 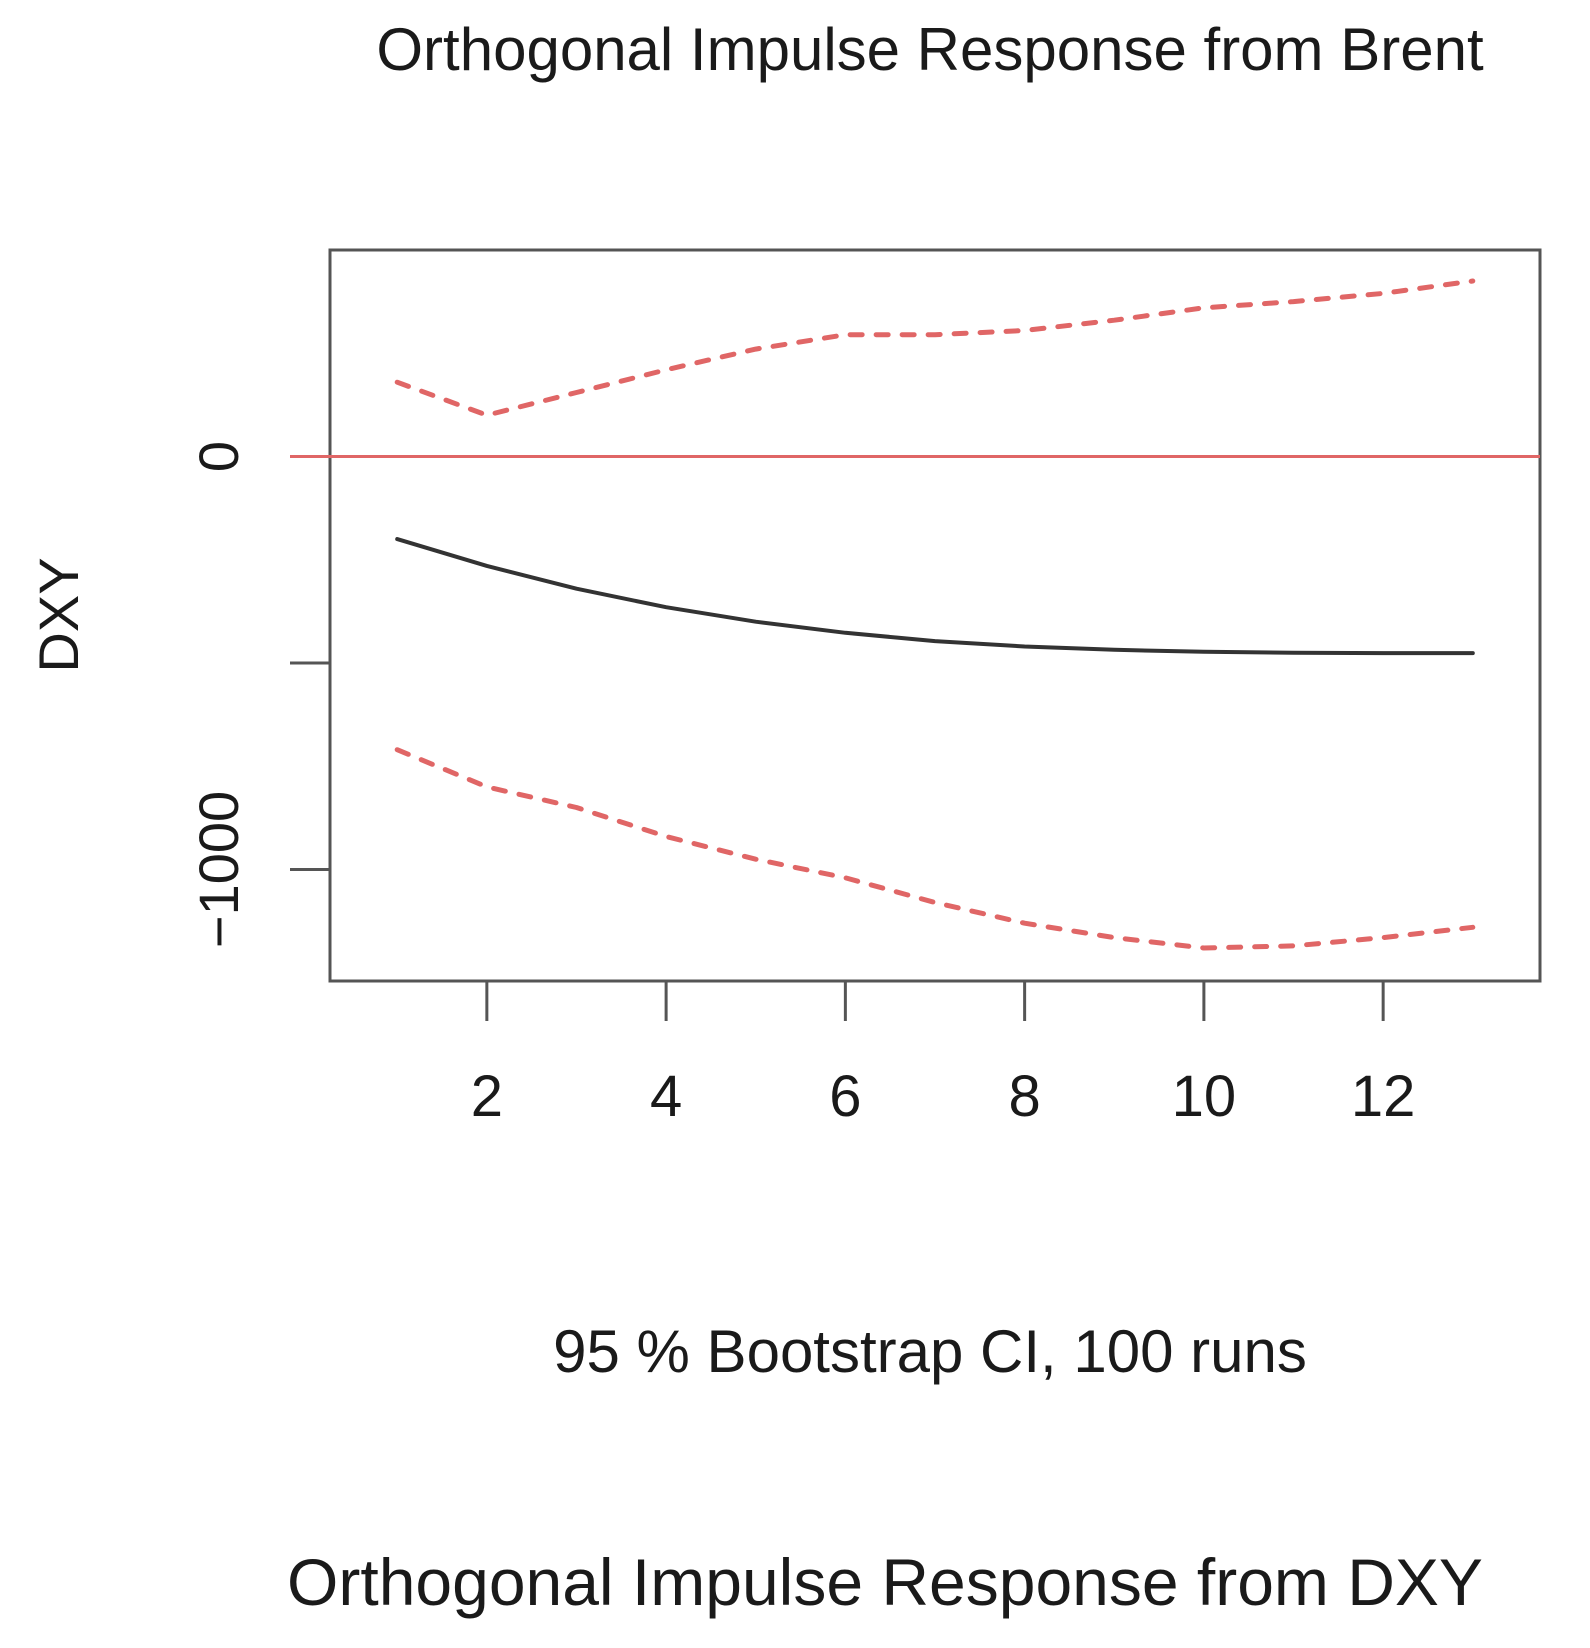 What do you see at coordinates (258, 694) in the screenshot?
I see `y-axis: 0 −1000` at bounding box center [258, 694].